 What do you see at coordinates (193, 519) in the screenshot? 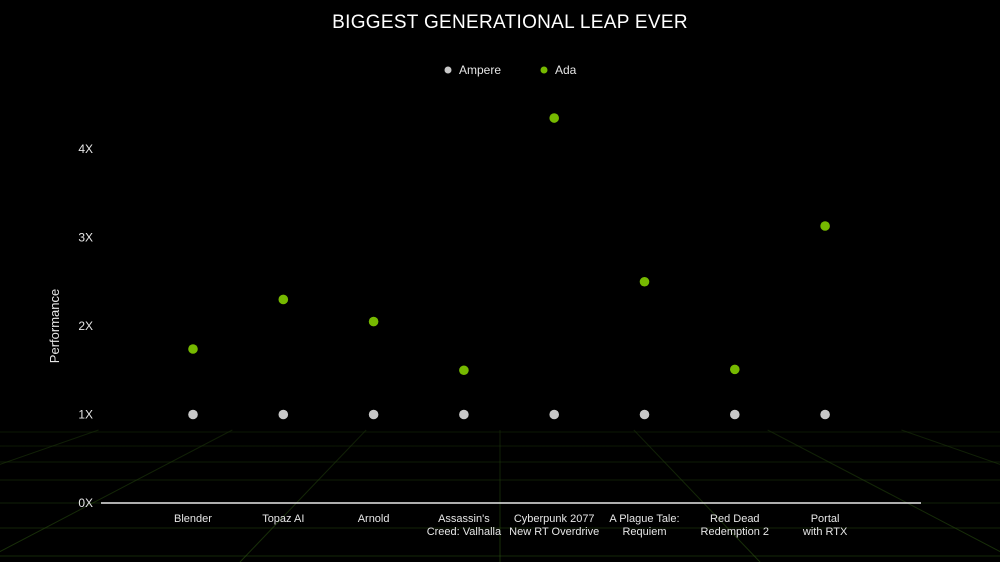
I see `x-category-label: Blender` at bounding box center [193, 519].